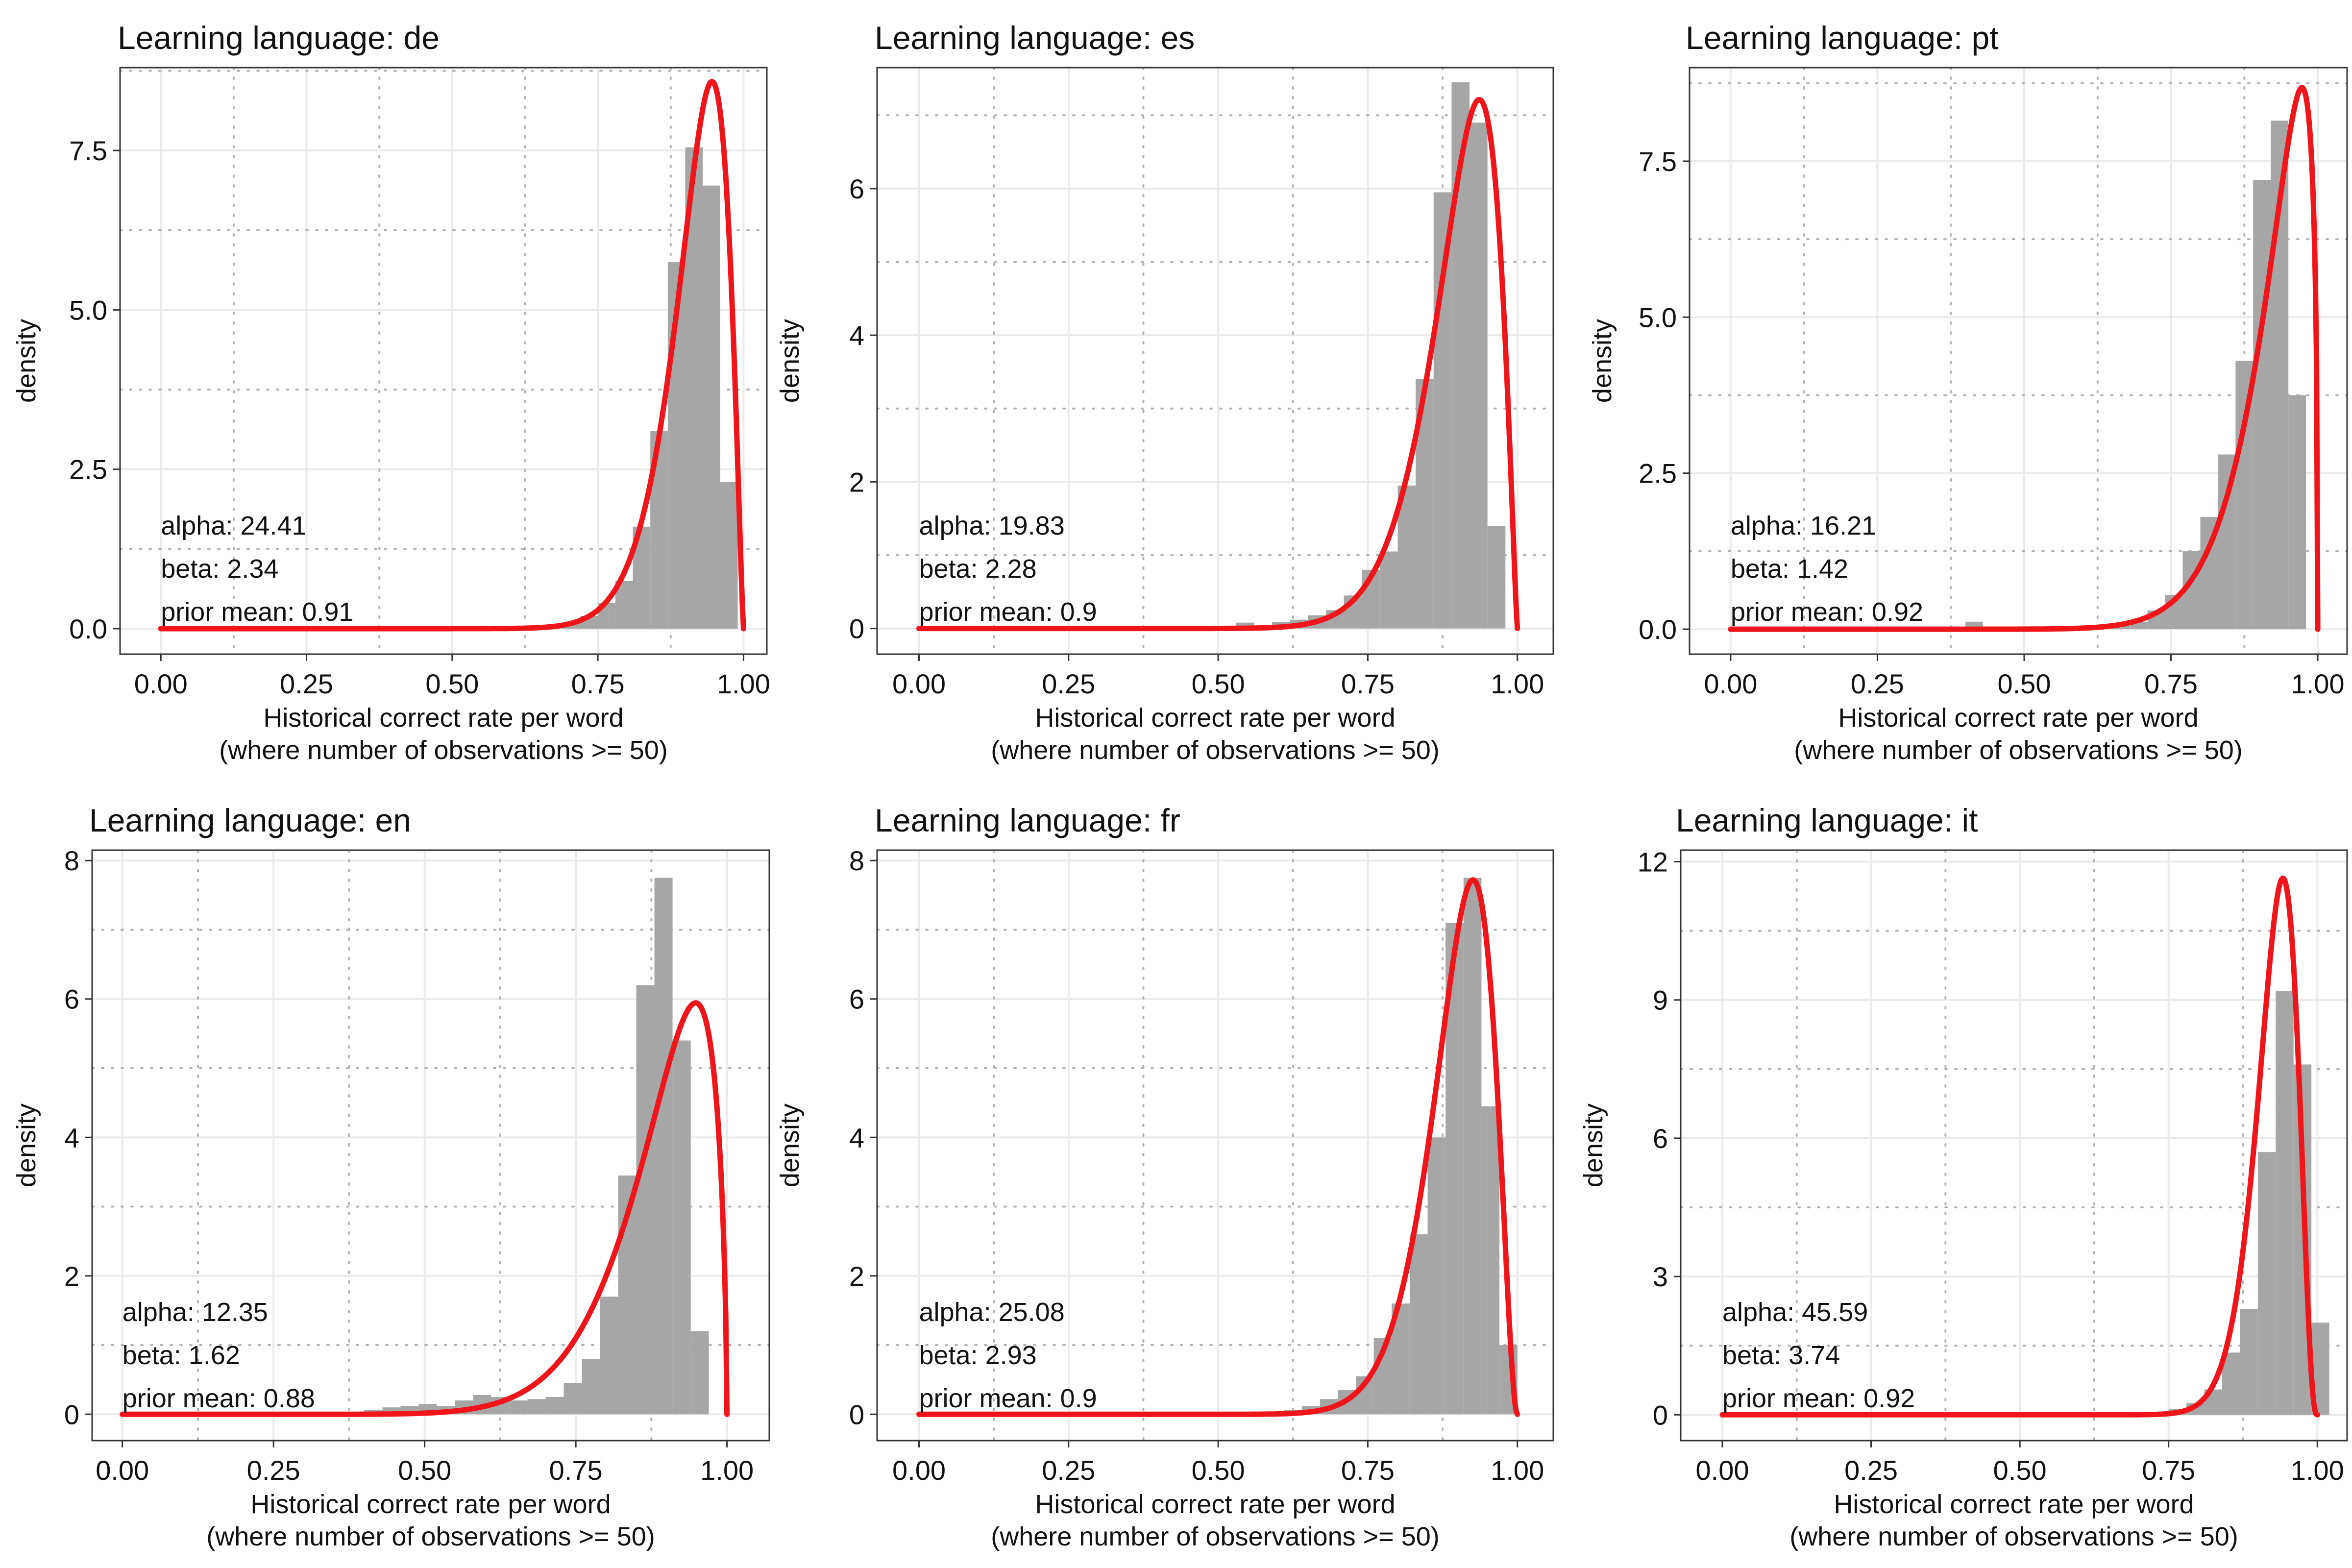 The image size is (2352, 1568). I want to click on annotation-text: alpha: 24.41, so click(233, 525).